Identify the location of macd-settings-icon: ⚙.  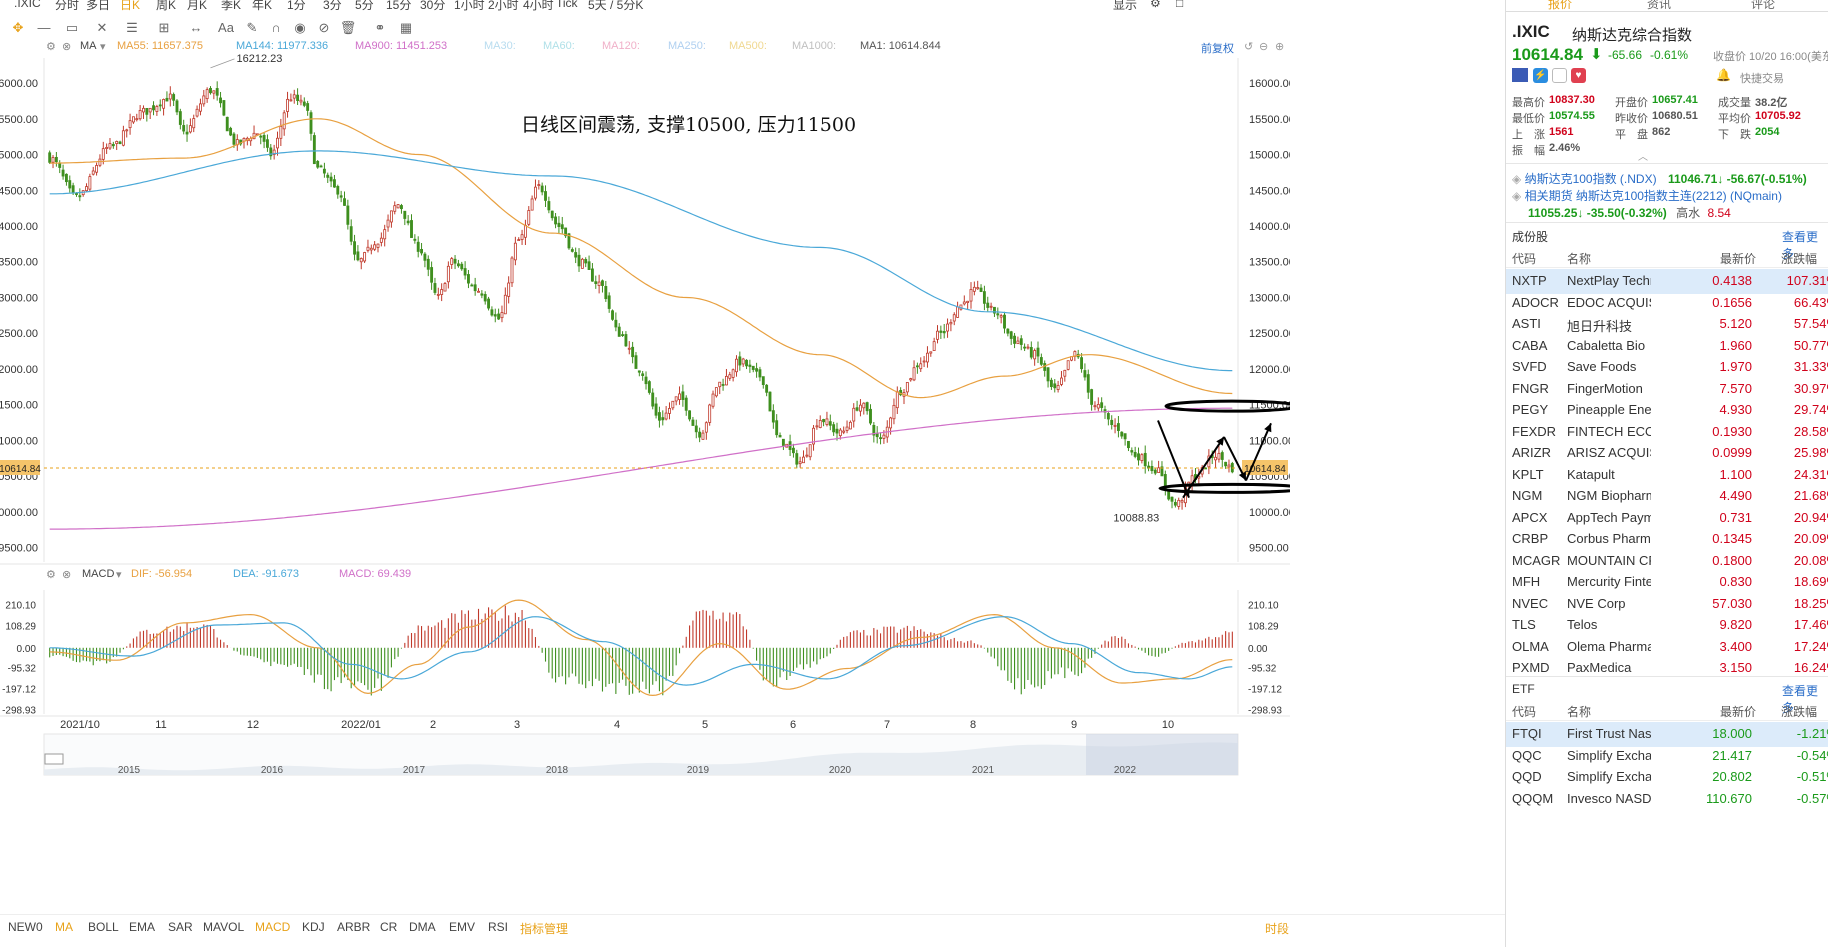
(51, 575).